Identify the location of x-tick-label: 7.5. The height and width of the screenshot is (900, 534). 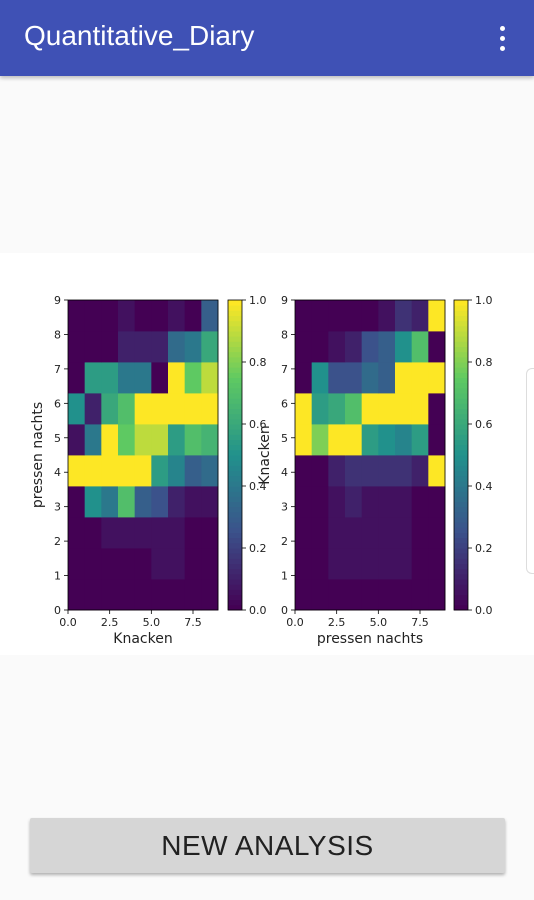
(193, 622).